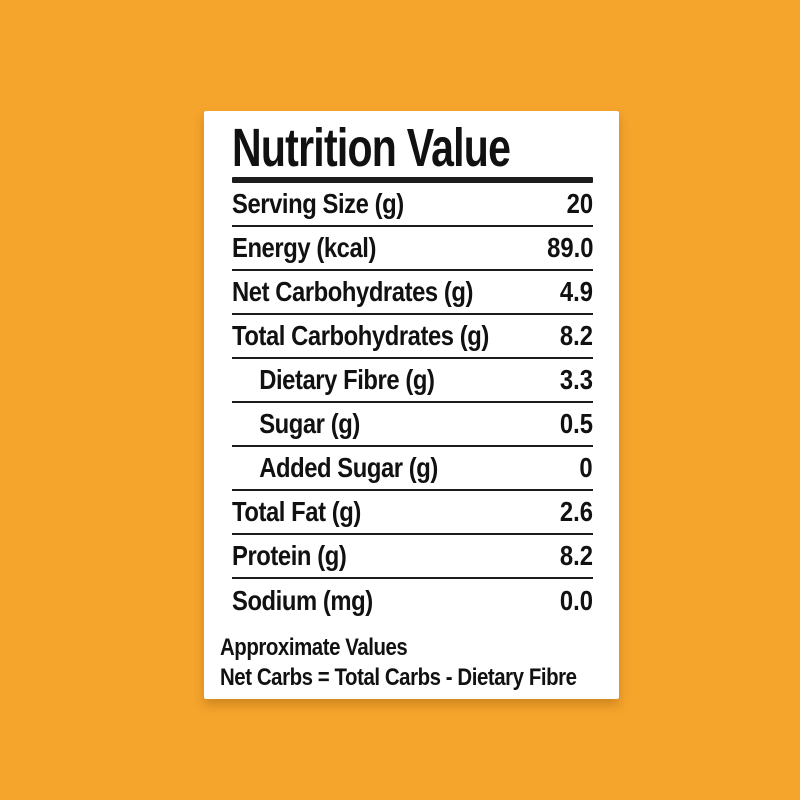 Image resolution: width=800 pixels, height=800 pixels. I want to click on row-value: 2.6, so click(576, 511).